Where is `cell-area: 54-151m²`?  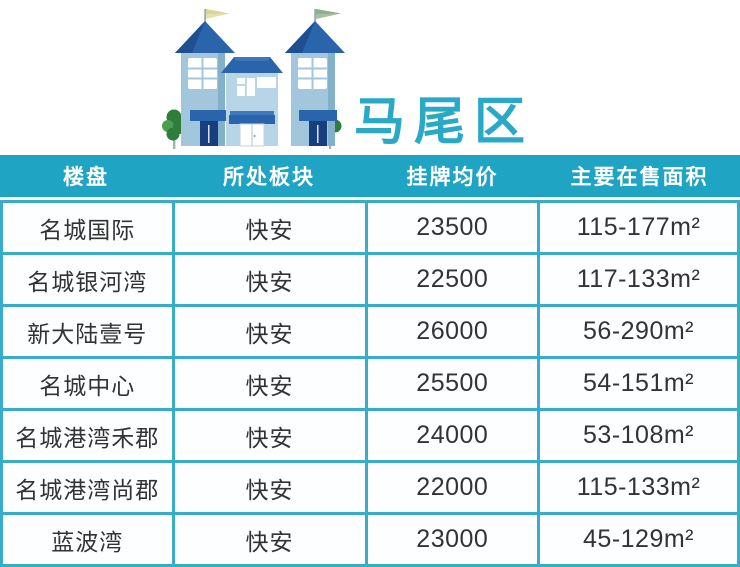 cell-area: 54-151m² is located at coordinates (638, 383).